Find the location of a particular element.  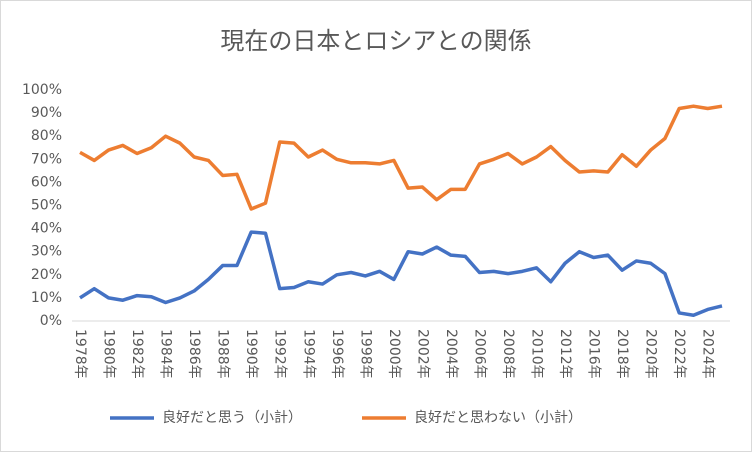

x-tick-label: 2010年 is located at coordinates (537, 354).